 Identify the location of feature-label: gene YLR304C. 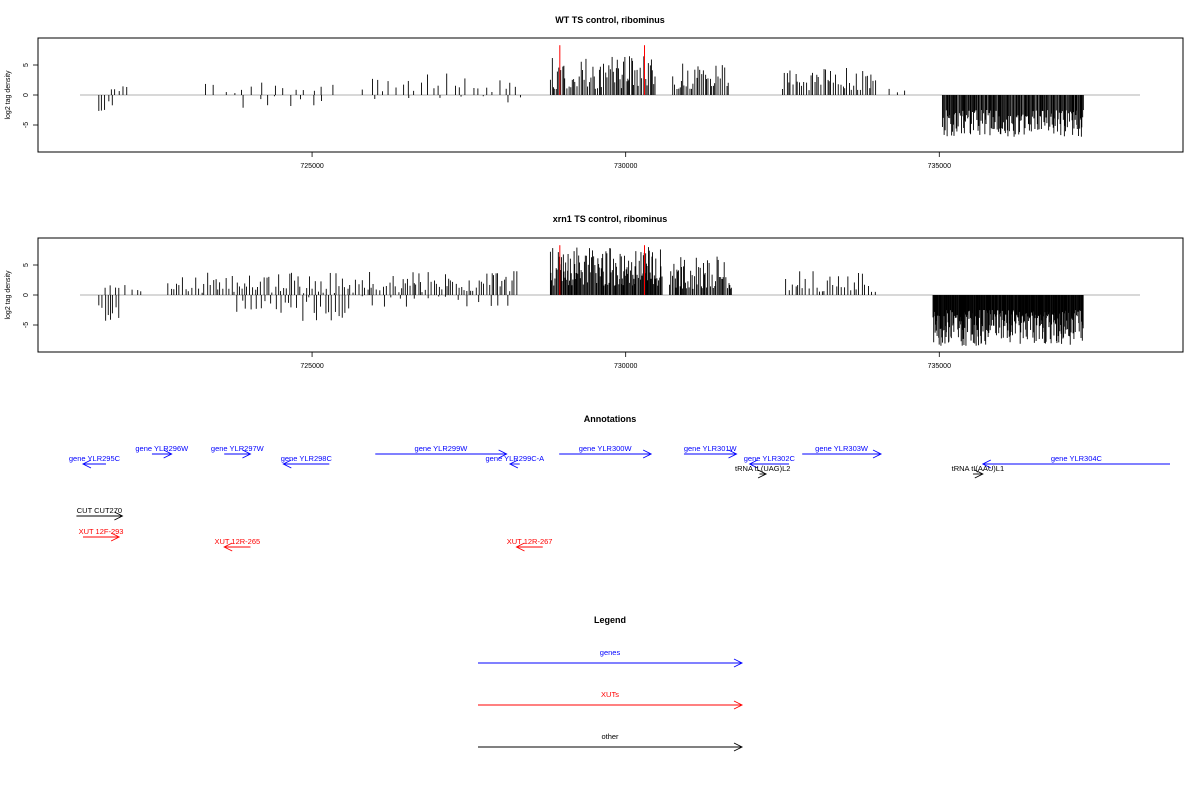
(1077, 458).